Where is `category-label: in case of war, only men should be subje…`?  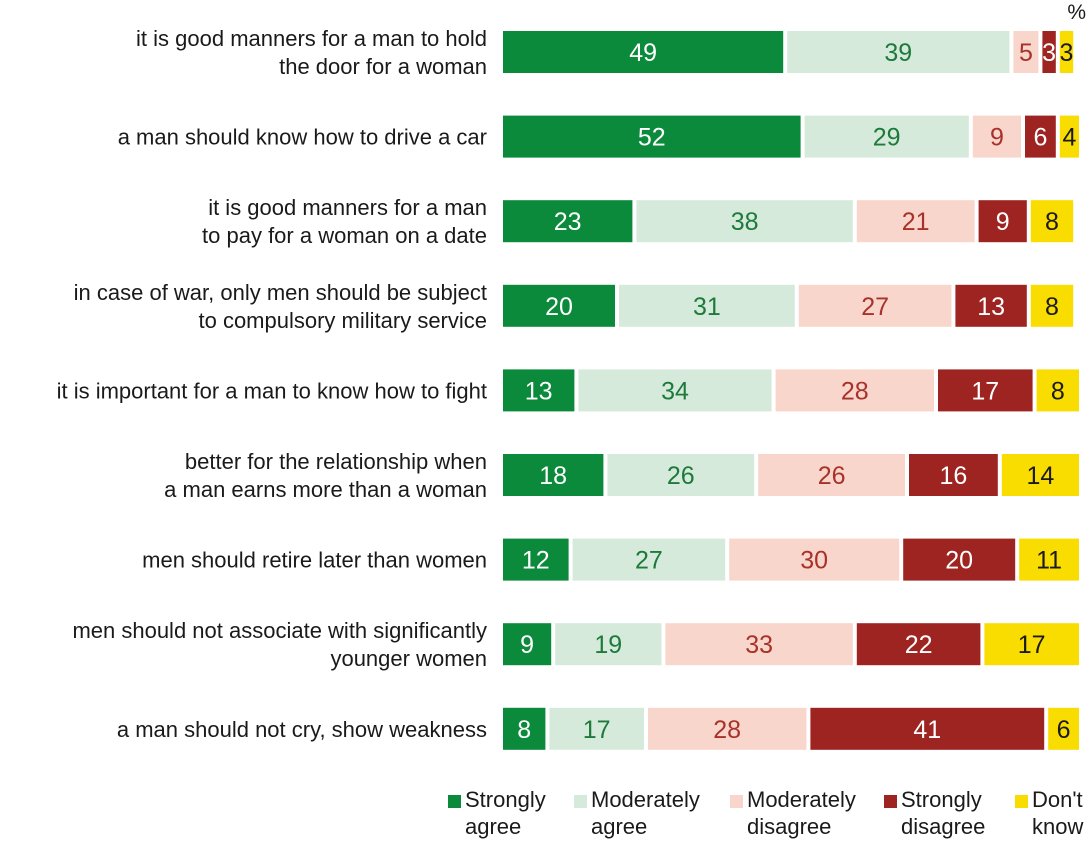 category-label: in case of war, only men should be subje… is located at coordinates (280, 306).